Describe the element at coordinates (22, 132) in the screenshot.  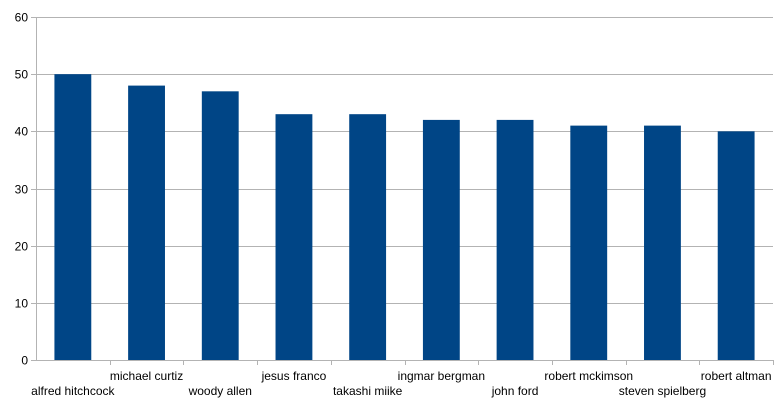
I see `y-tick-label: 40` at that location.